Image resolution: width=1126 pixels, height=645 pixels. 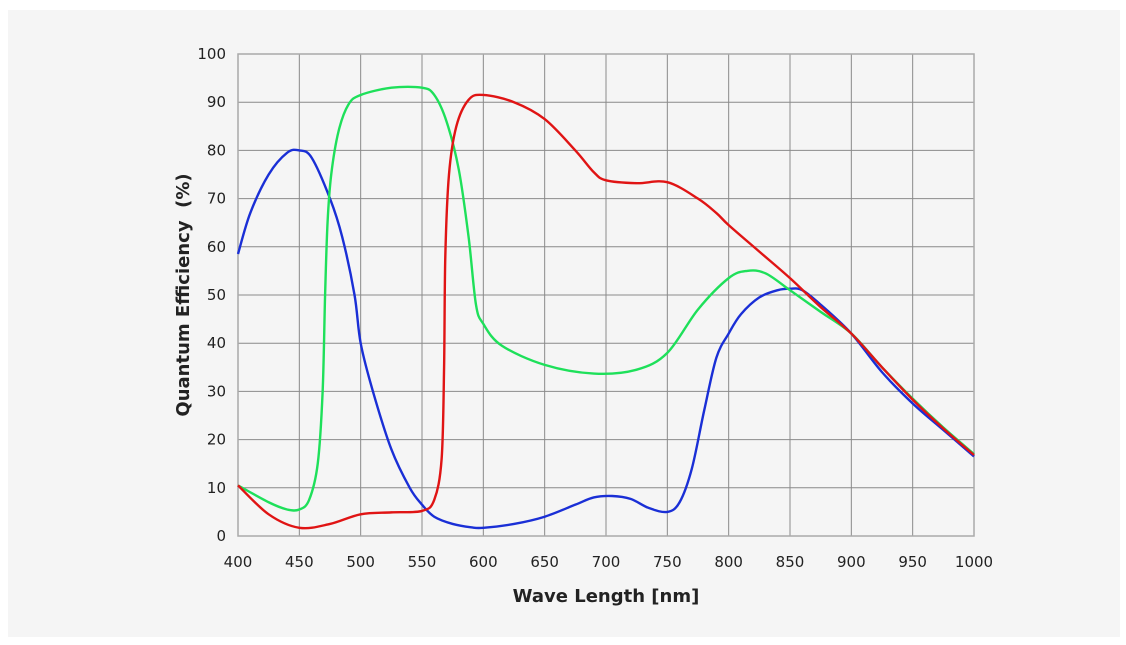 I want to click on y-tick-label: 30, so click(x=216, y=391).